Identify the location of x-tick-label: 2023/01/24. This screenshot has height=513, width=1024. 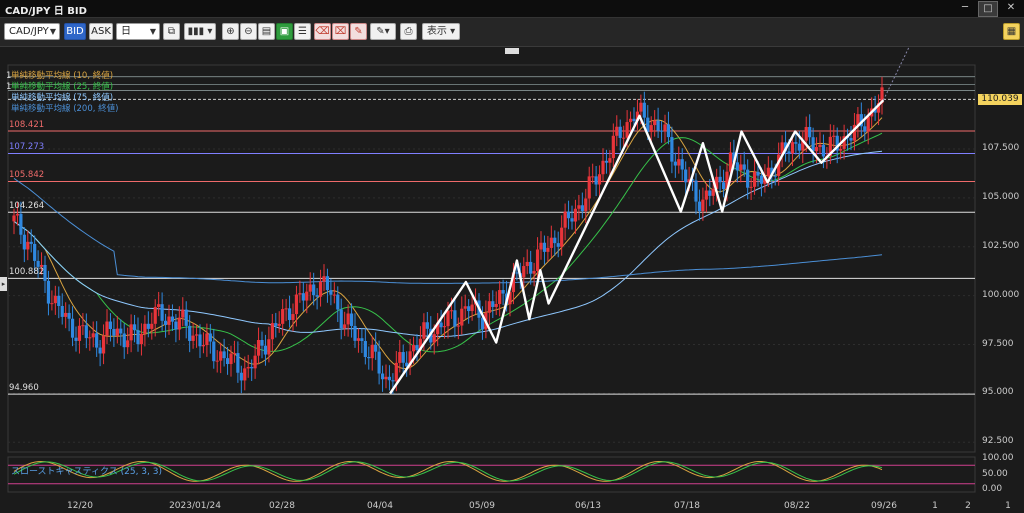
(195, 506).